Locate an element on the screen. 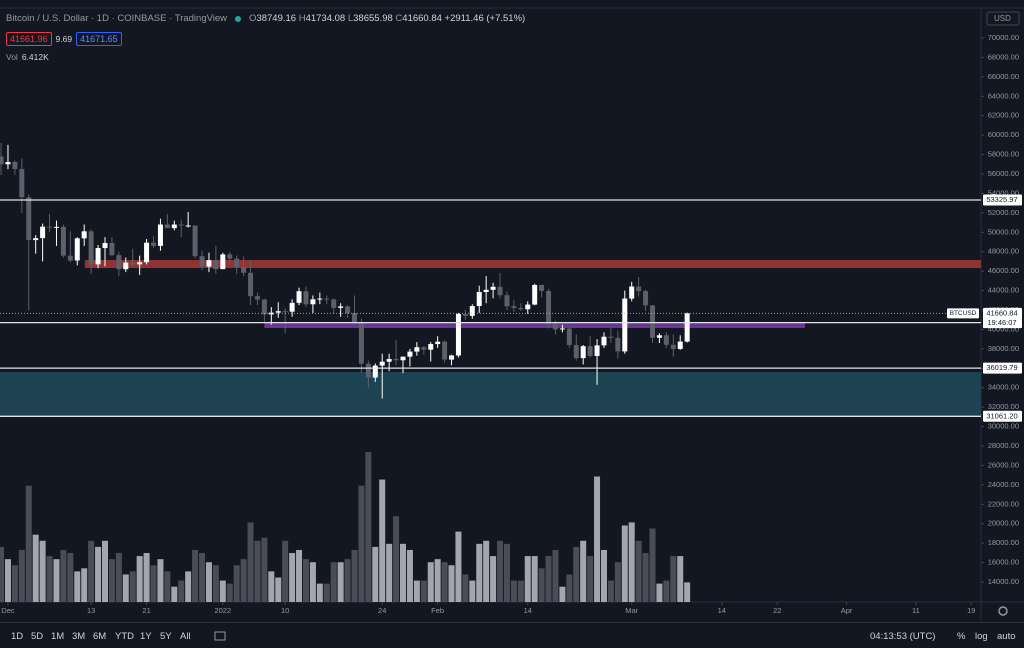  y-tick-label: 46000.00 is located at coordinates (1003, 270).